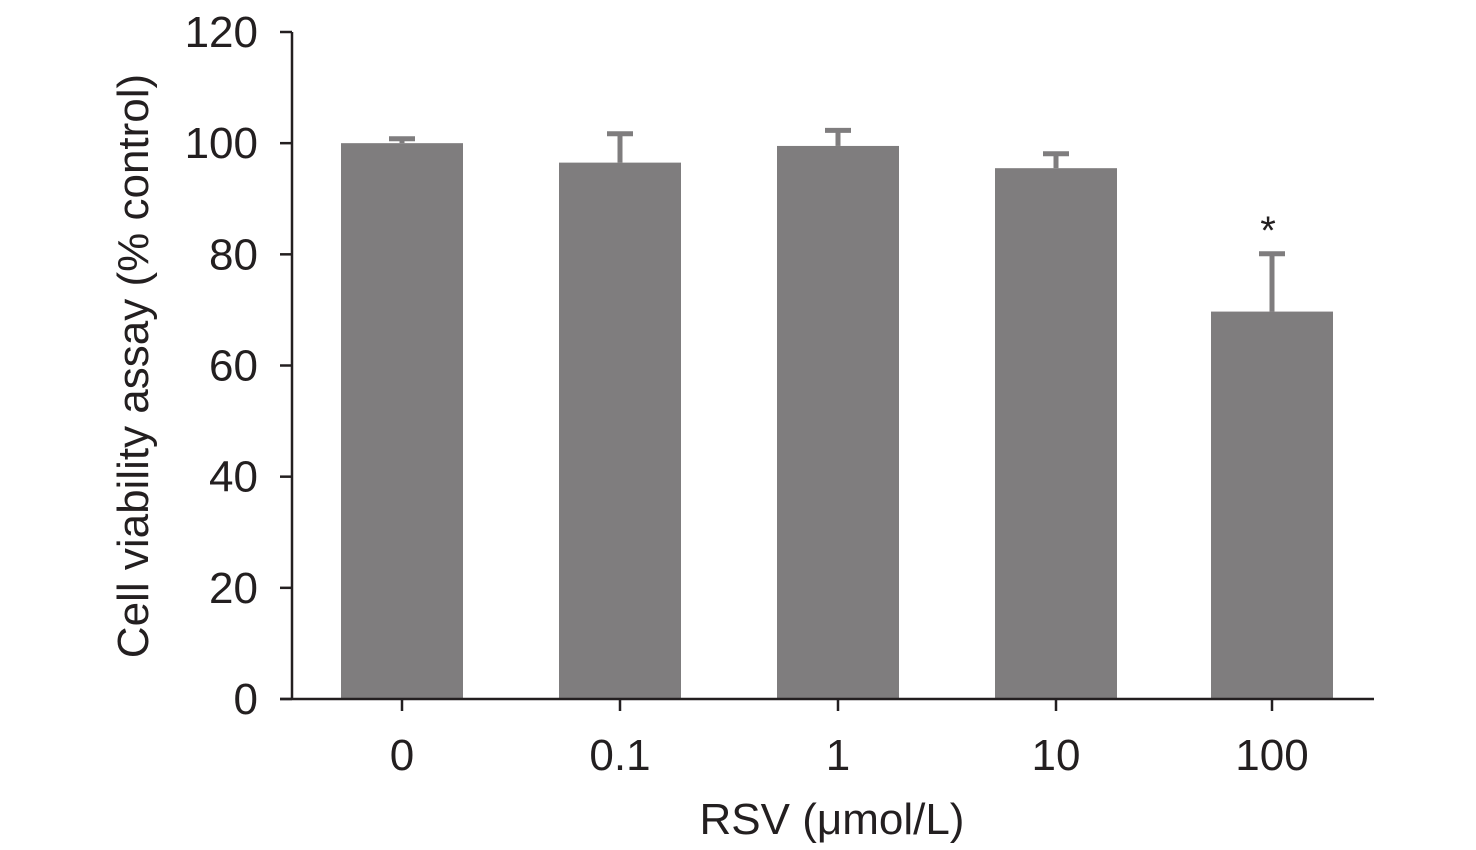  I want to click on y-tick-label-80: 80, so click(233, 254).